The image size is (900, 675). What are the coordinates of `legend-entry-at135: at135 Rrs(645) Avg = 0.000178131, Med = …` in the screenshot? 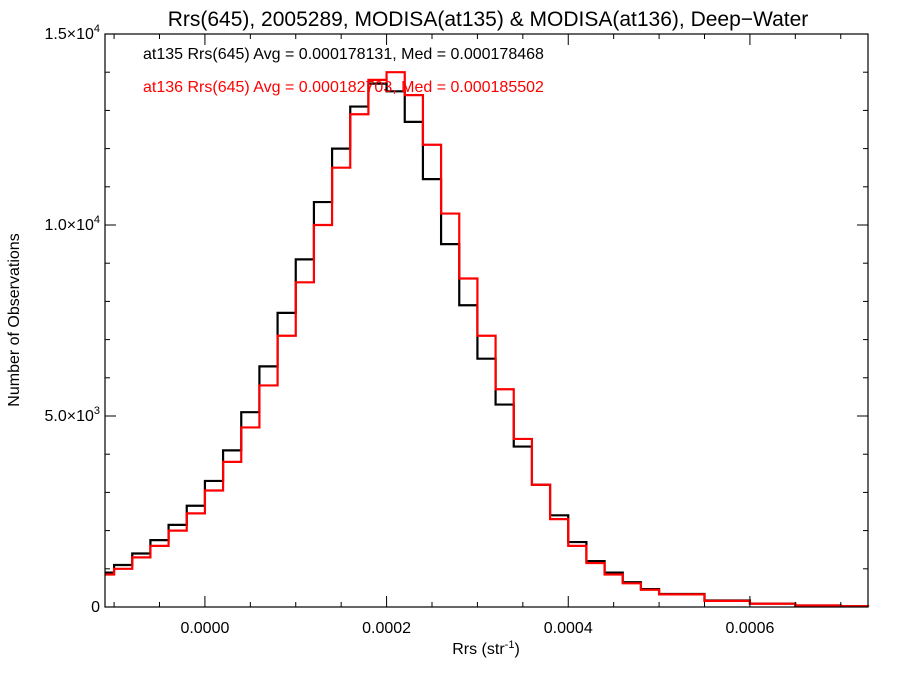 It's located at (343, 54).